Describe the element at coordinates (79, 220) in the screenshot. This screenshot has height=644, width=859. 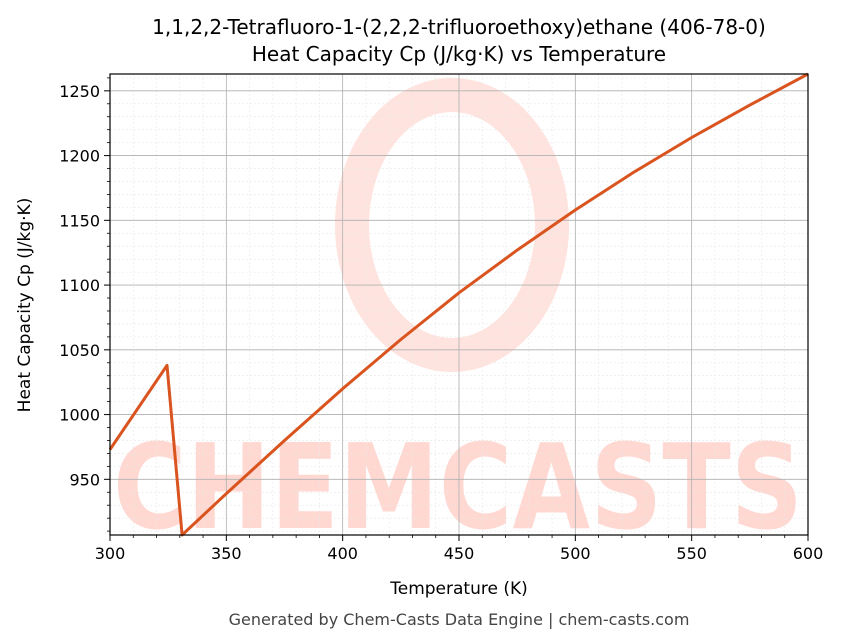
I see `y-tick-label: 1150` at that location.